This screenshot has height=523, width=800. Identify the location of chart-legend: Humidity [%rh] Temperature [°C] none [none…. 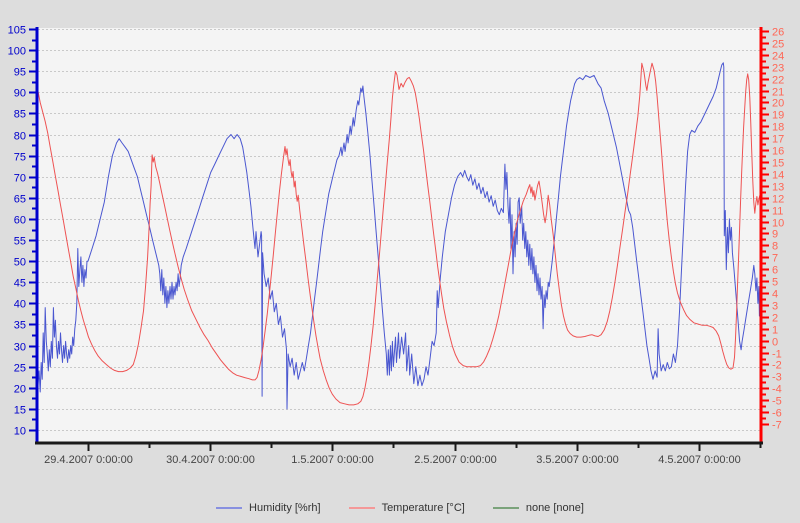
(400, 508).